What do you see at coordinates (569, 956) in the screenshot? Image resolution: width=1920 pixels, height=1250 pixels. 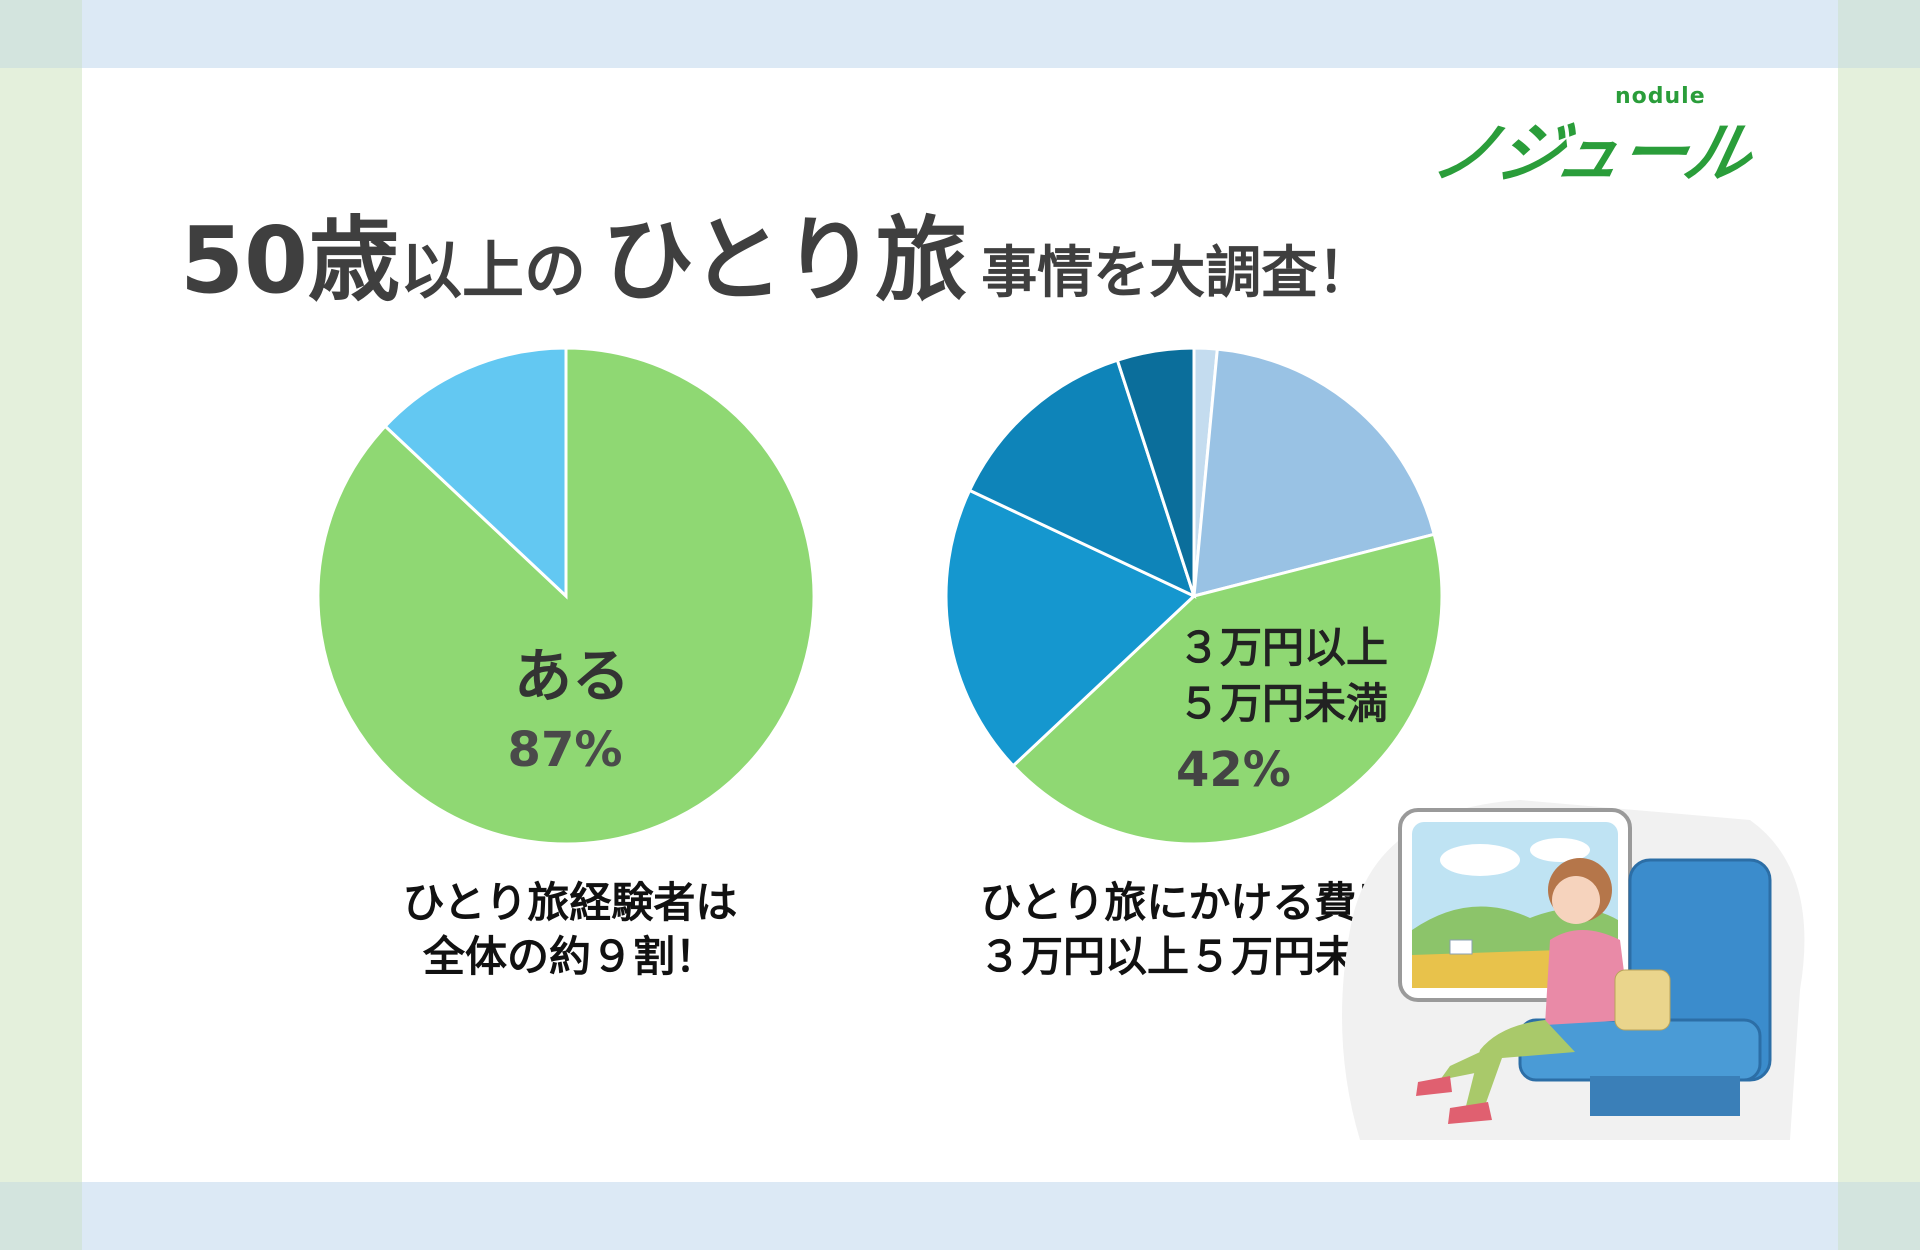 I see `caption-line: 全体の約９割！` at bounding box center [569, 956].